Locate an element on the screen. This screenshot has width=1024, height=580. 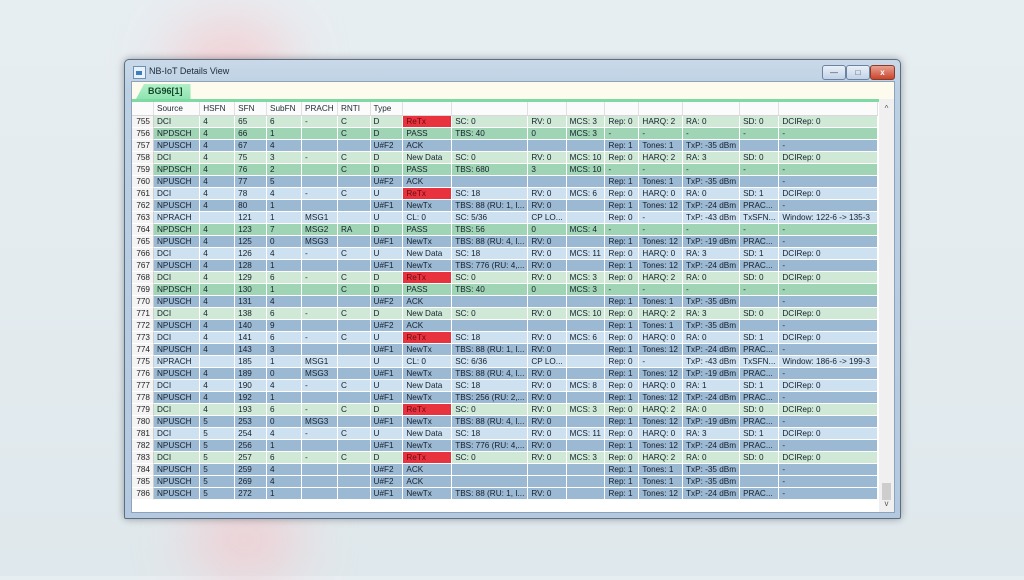
column-header-type: Type is located at coordinates (387, 109).